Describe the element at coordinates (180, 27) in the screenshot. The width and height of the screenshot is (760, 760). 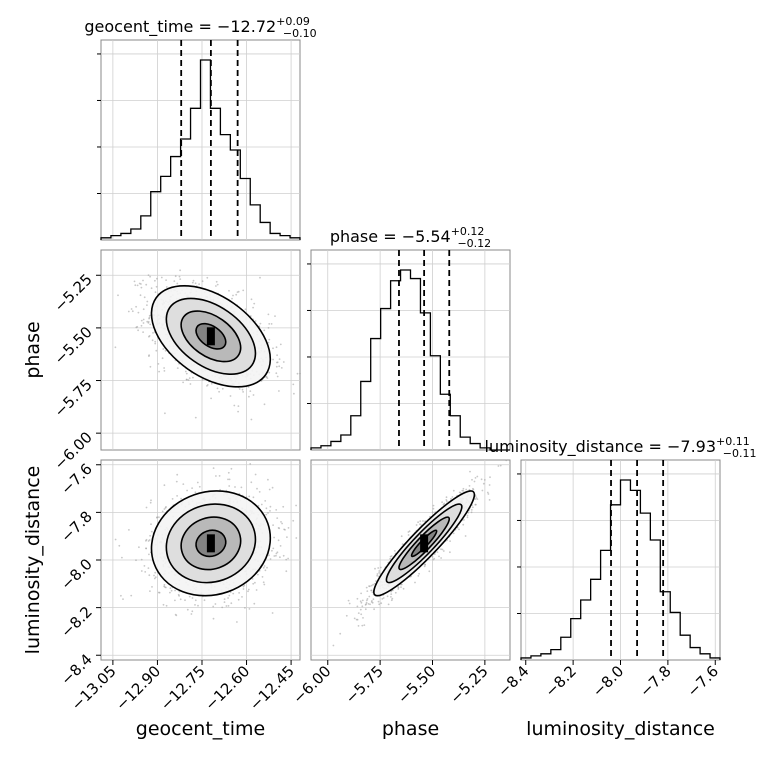
I see `title-main: geocent_time = −12.72` at that location.